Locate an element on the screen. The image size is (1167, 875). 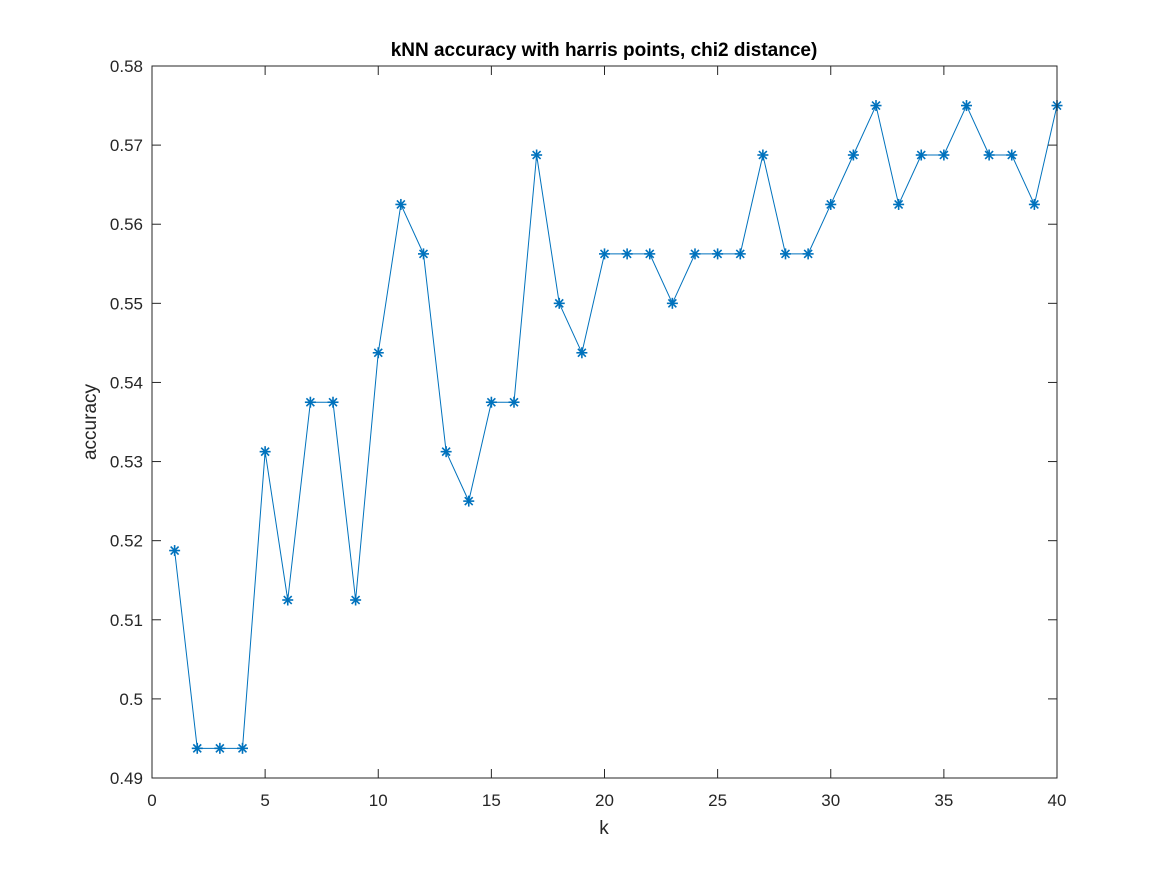
y-tick-label: 0.49 is located at coordinates (126, 778).